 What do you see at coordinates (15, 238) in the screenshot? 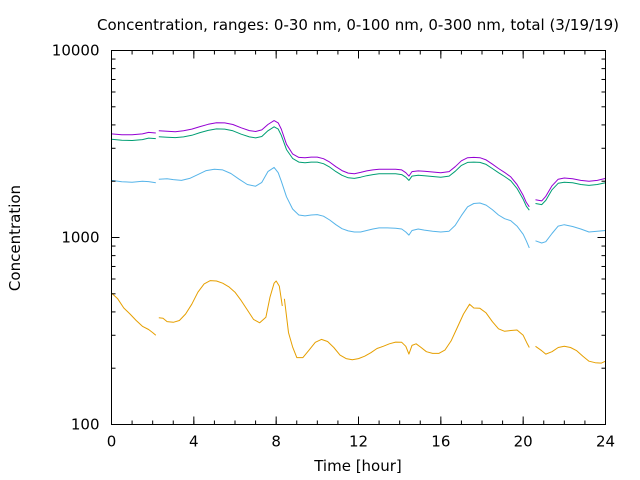
I see `y-axis-label: Concentration` at bounding box center [15, 238].